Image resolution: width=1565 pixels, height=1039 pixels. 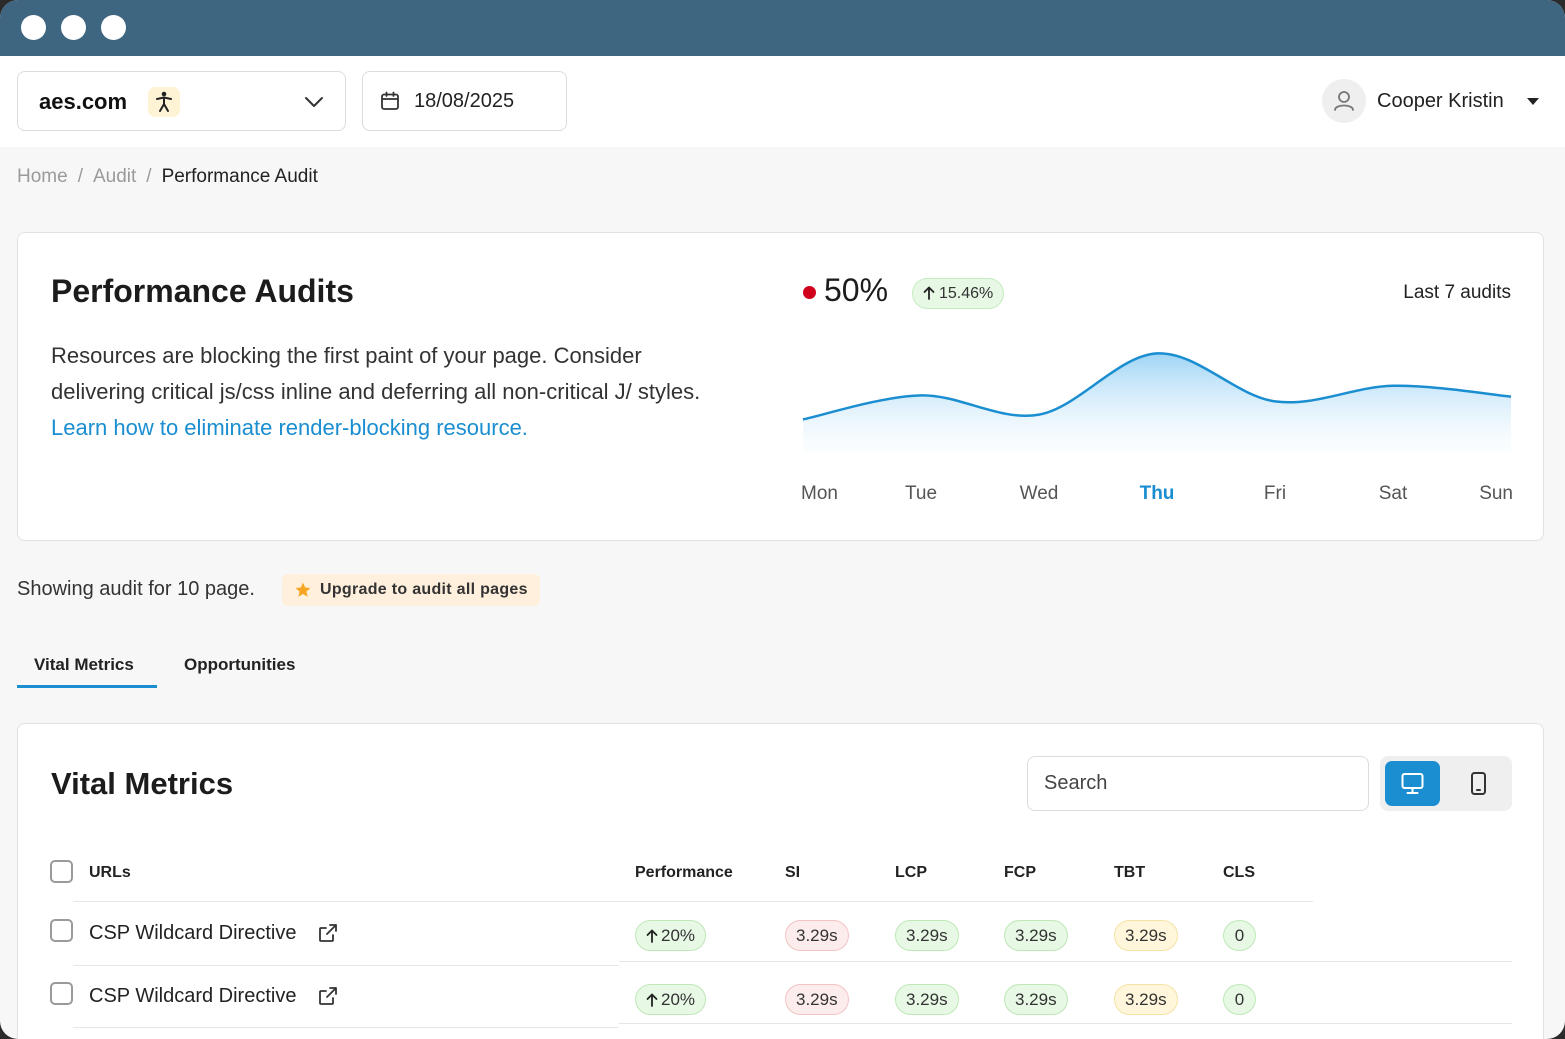 I want to click on score-status-dot, so click(x=809, y=292).